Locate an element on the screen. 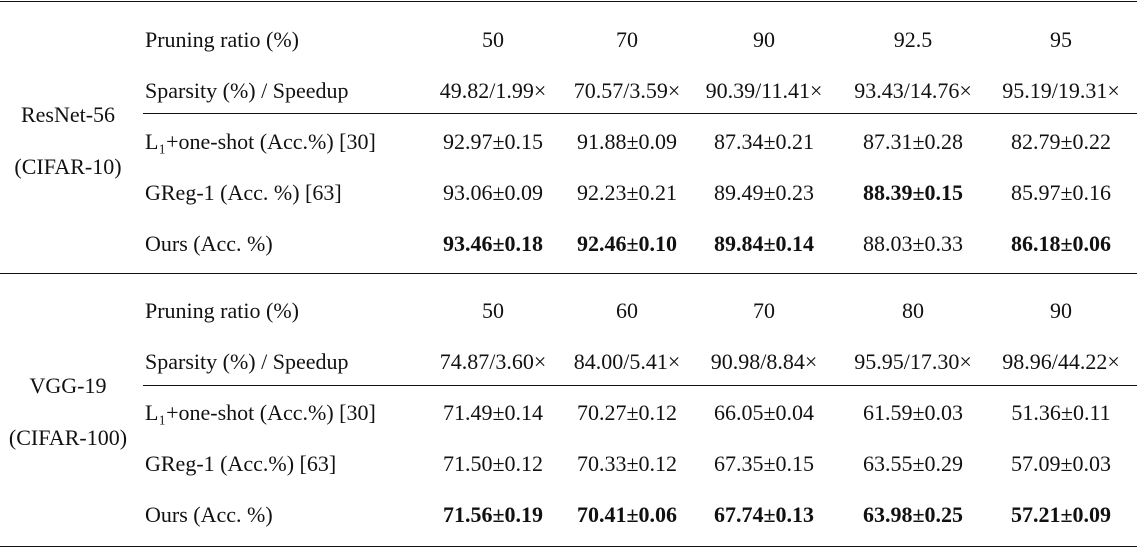  cell: 51.36±0.11 is located at coordinates (1061, 412).